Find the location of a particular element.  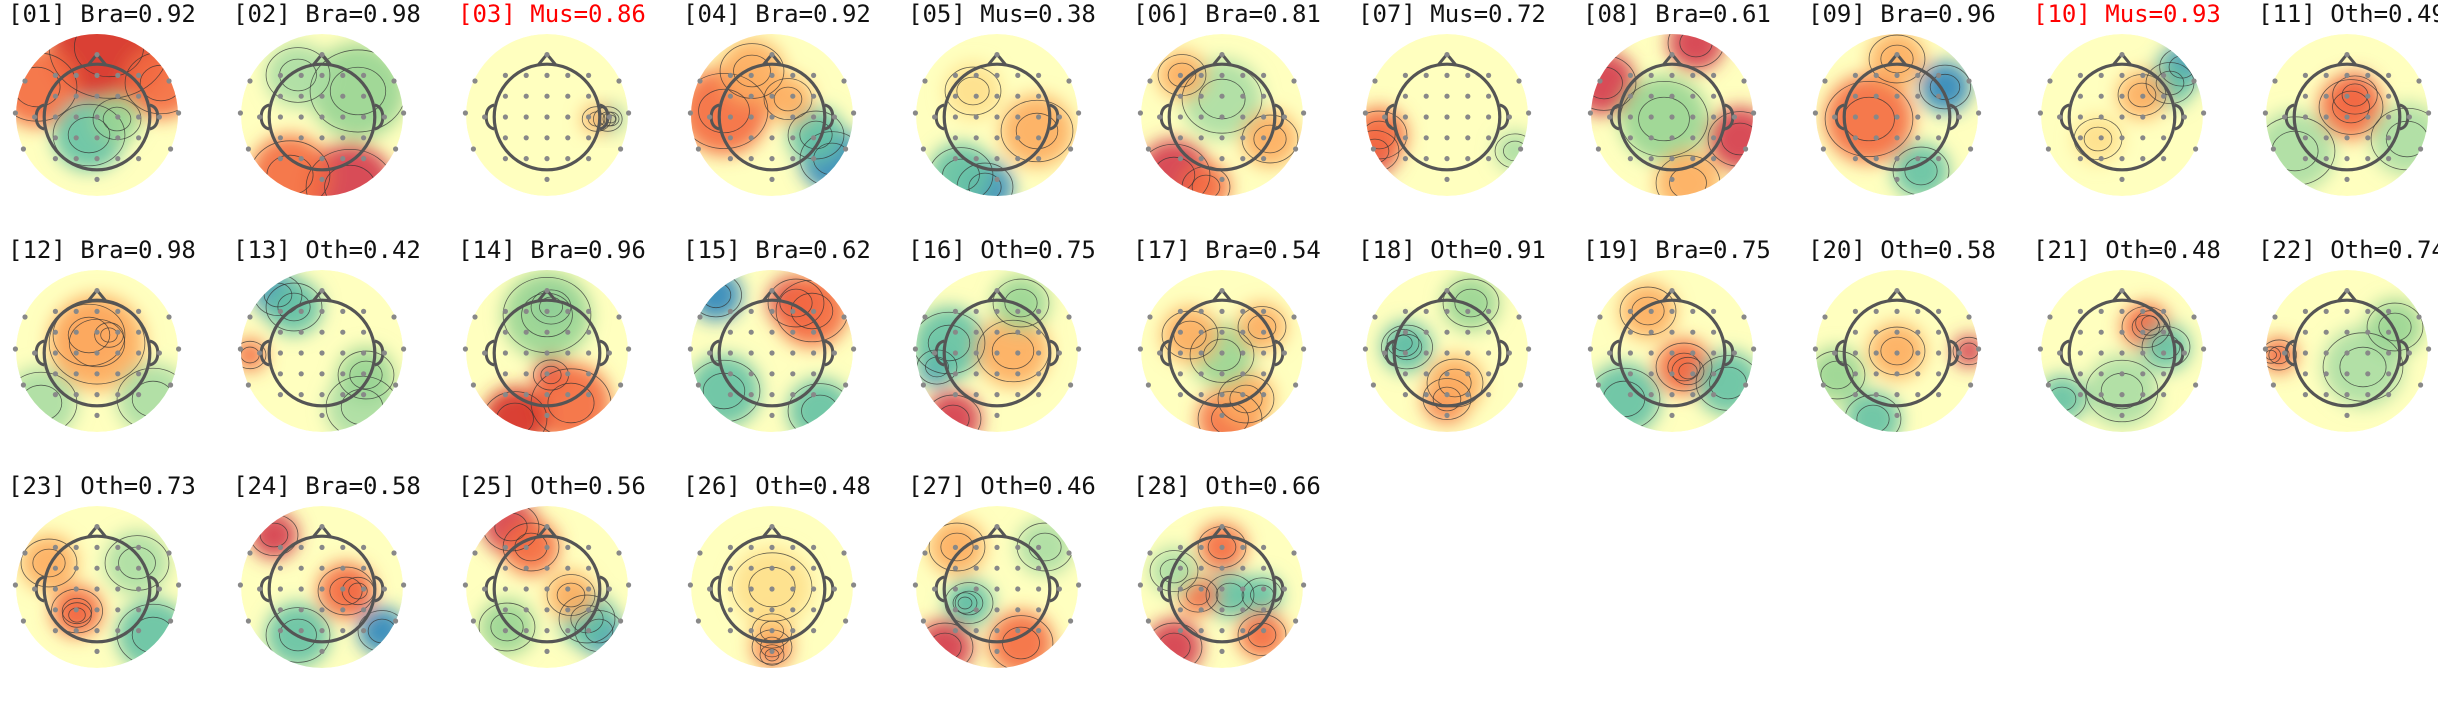

component-label: [17] Bra=0.54 is located at coordinates (1227, 250).